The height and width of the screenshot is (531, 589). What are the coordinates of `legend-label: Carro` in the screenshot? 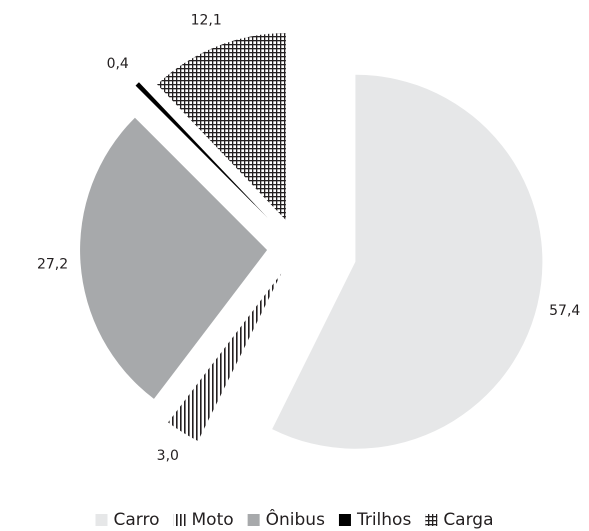 It's located at (137, 520).